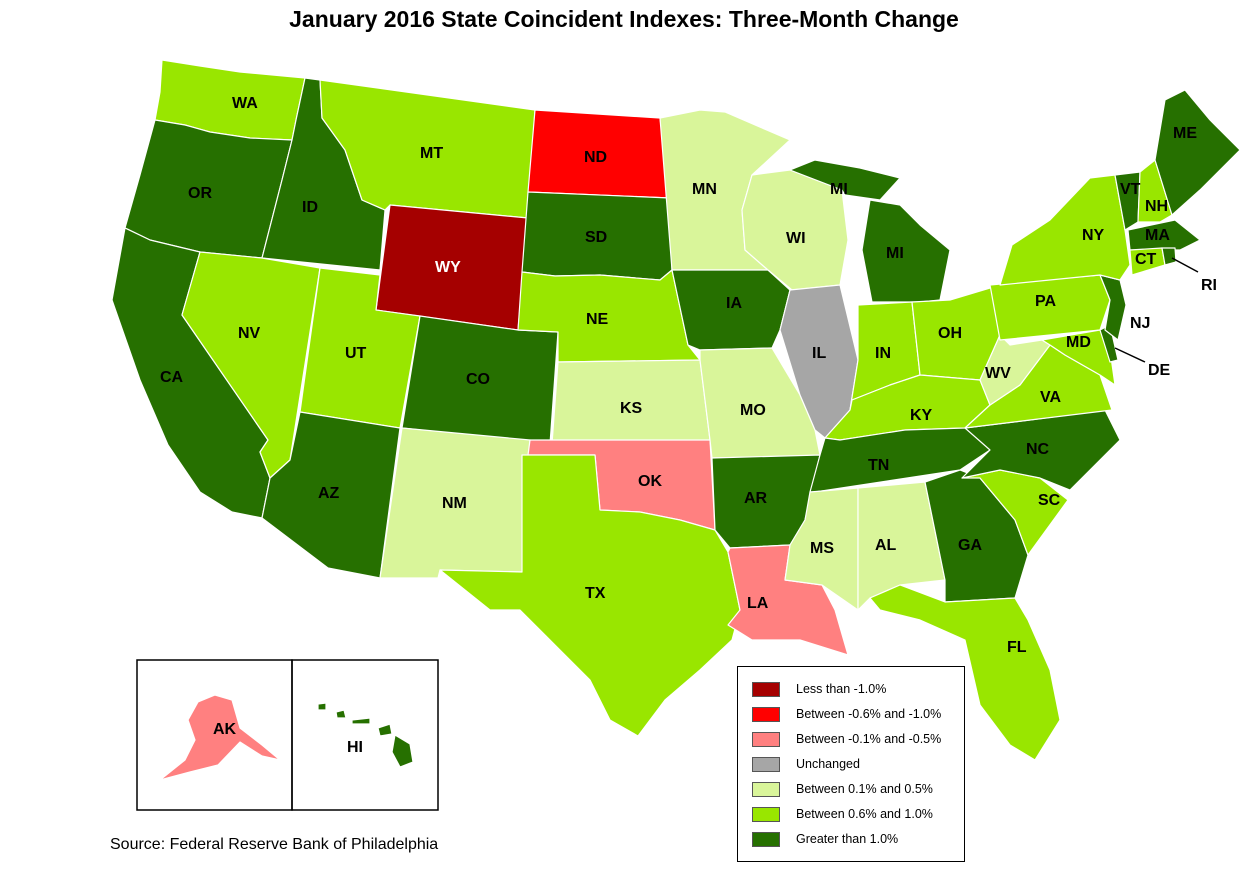 Image resolution: width=1248 pixels, height=885 pixels. What do you see at coordinates (1065, 230) in the screenshot?
I see `state-NY` at bounding box center [1065, 230].